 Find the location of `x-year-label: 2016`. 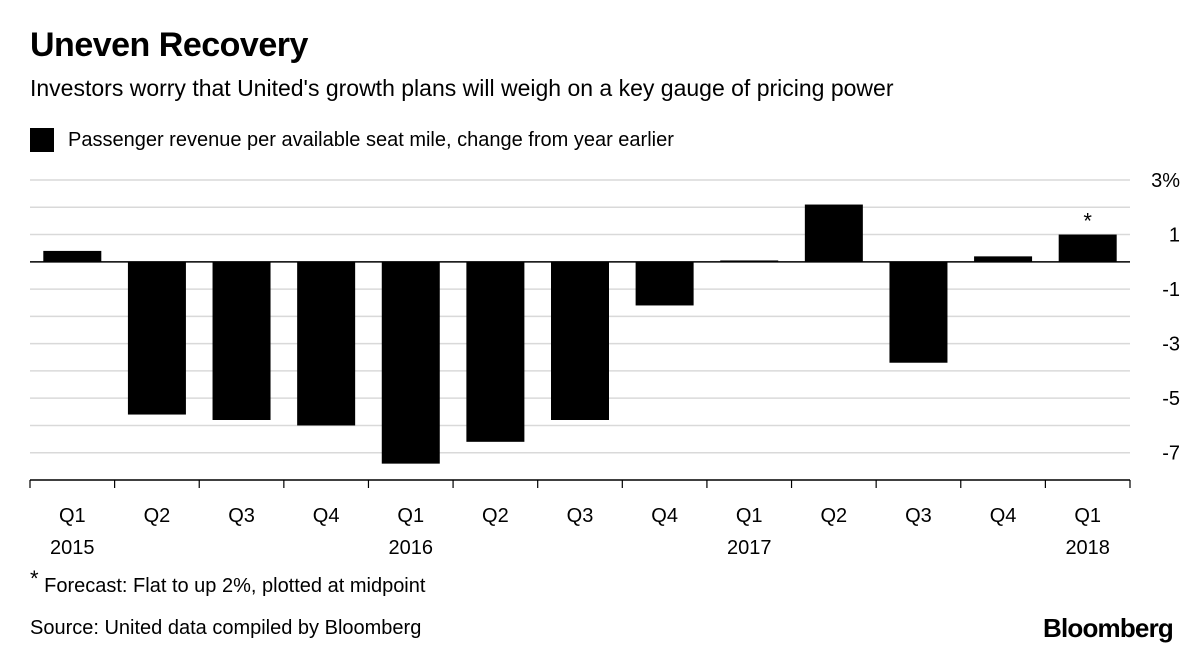

x-year-label: 2016 is located at coordinates (411, 548).